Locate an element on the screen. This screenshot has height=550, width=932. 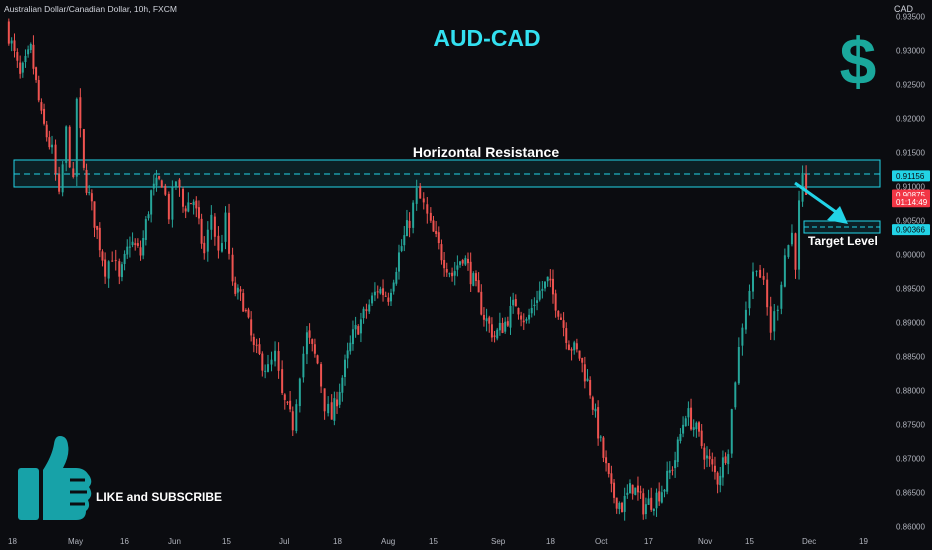
price-badge is located at coordinates (911, 176).